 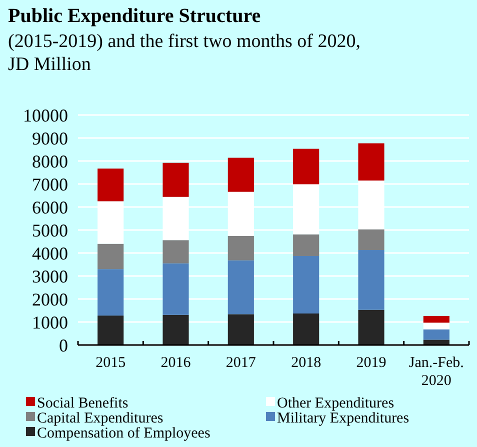 What do you see at coordinates (50, 322) in the screenshot?
I see `y-tick-label: 1000` at bounding box center [50, 322].